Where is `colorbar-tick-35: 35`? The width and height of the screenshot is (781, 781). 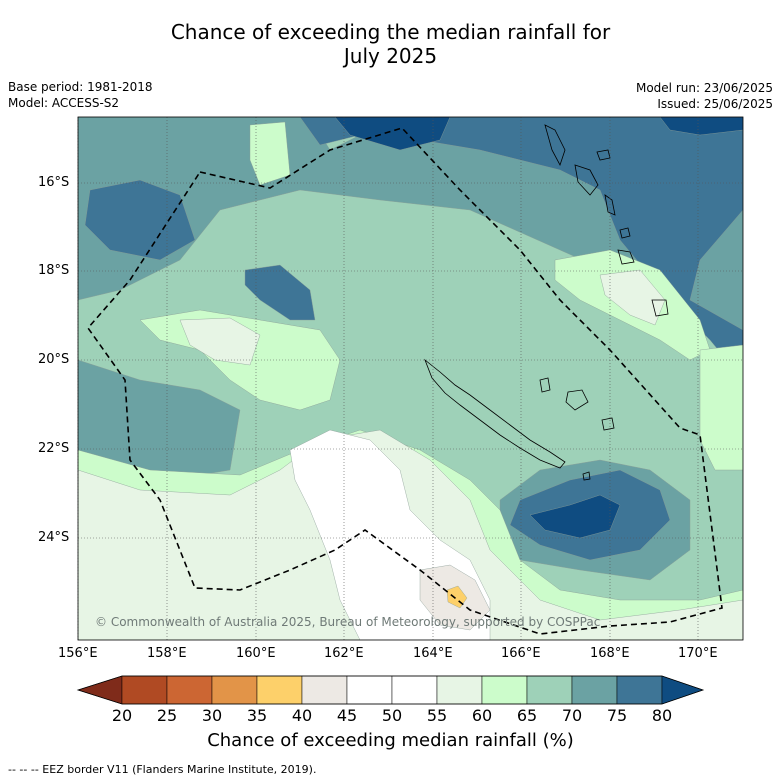 colorbar-tick-35: 35 is located at coordinates (257, 715).